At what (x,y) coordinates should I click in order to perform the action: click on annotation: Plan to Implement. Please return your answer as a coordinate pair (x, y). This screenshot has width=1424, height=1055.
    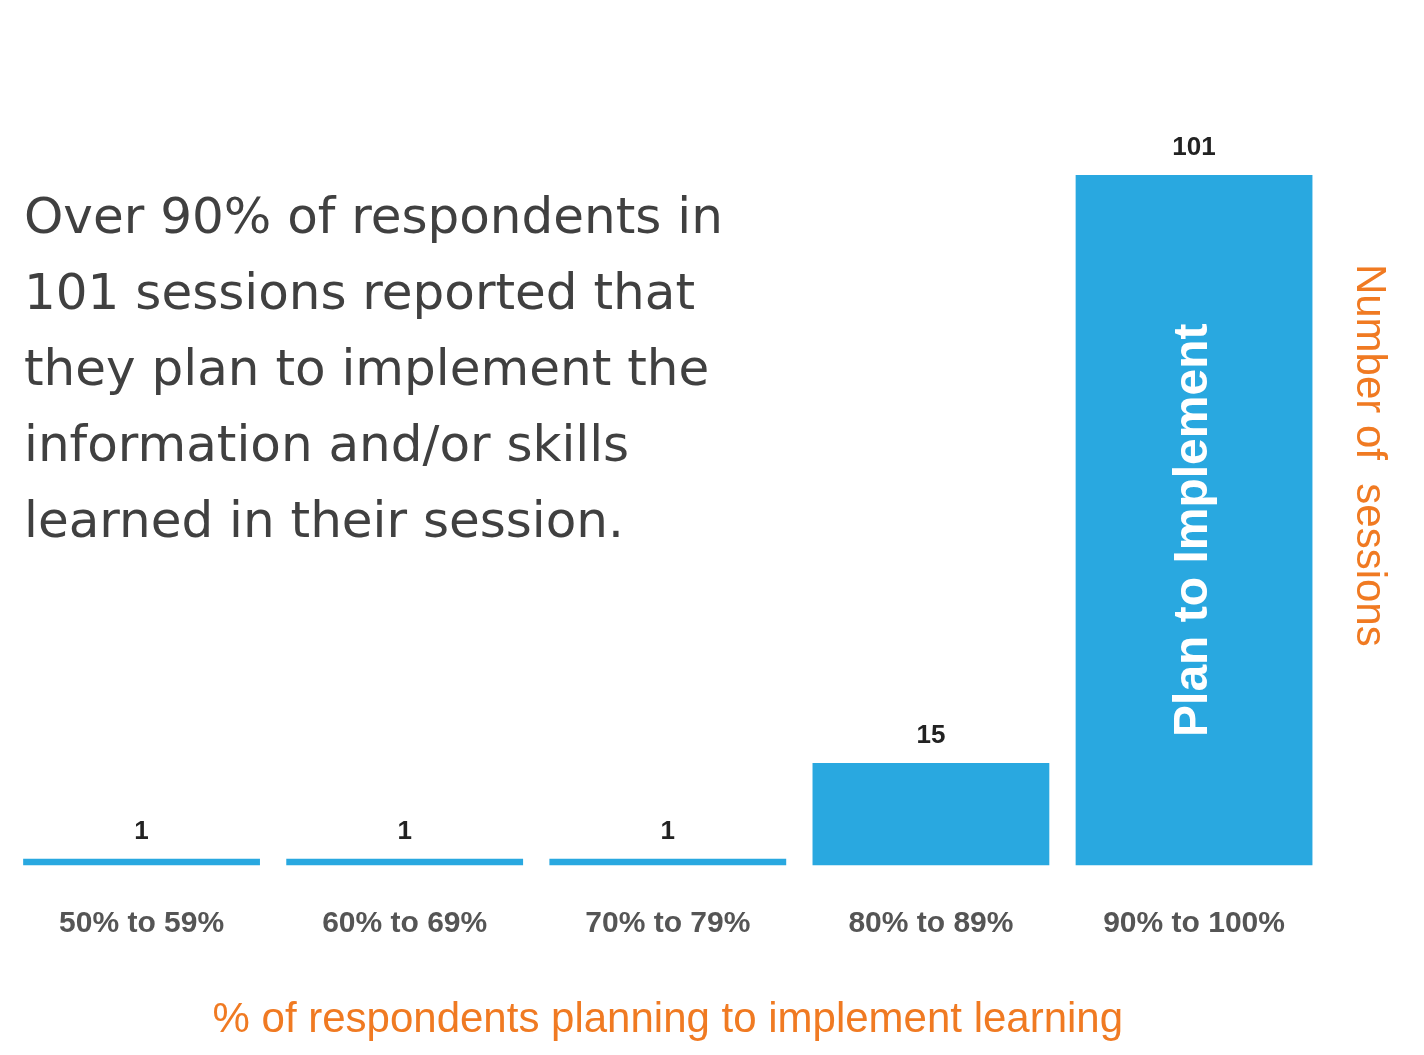
    Looking at the image, I should click on (1191, 530).